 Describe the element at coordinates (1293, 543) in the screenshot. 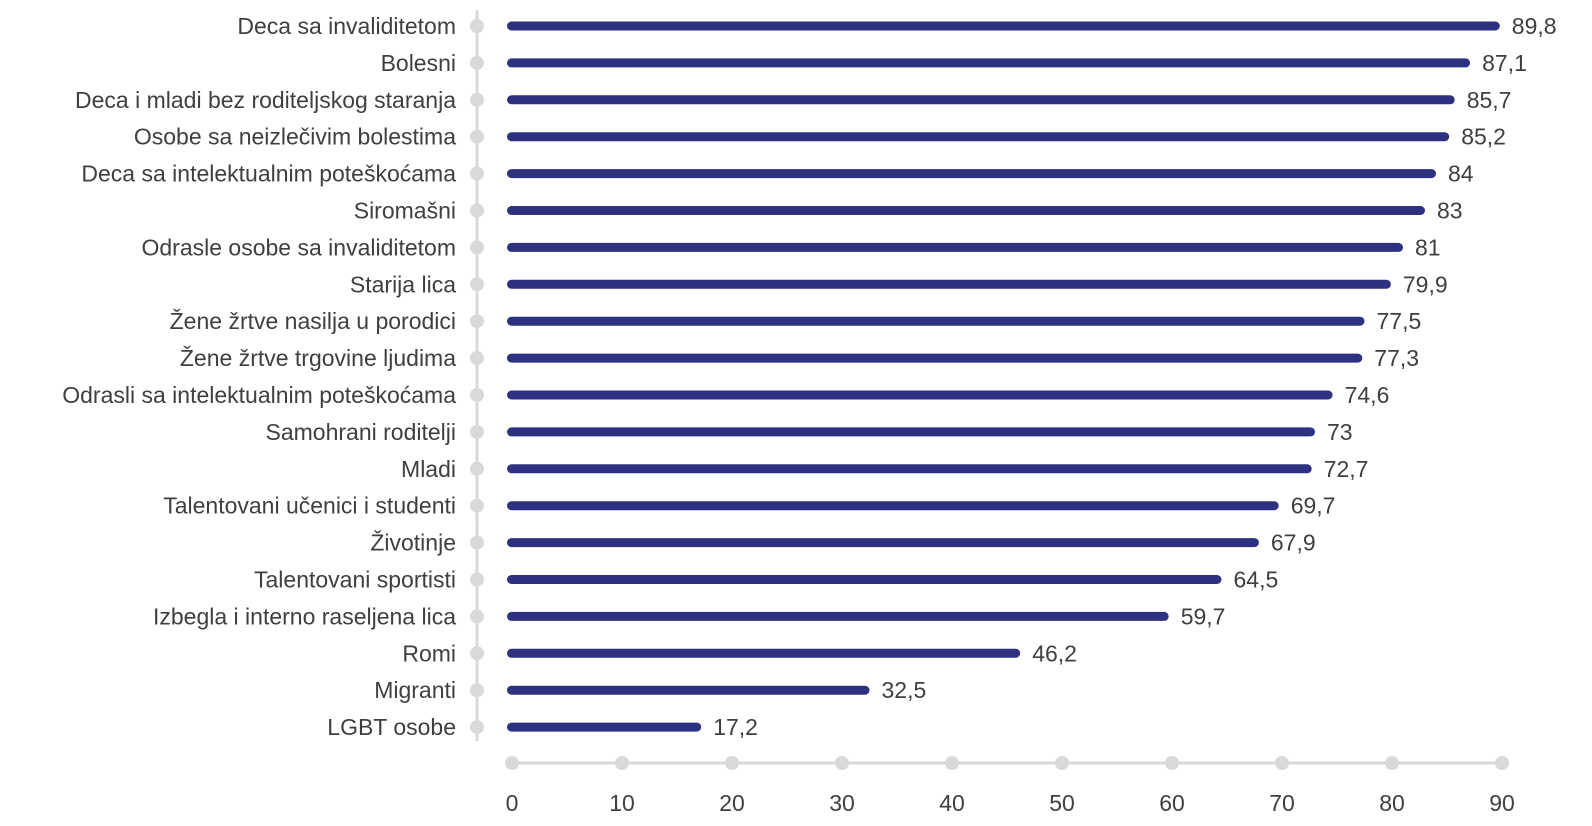

I see `value-label: 67,9` at that location.